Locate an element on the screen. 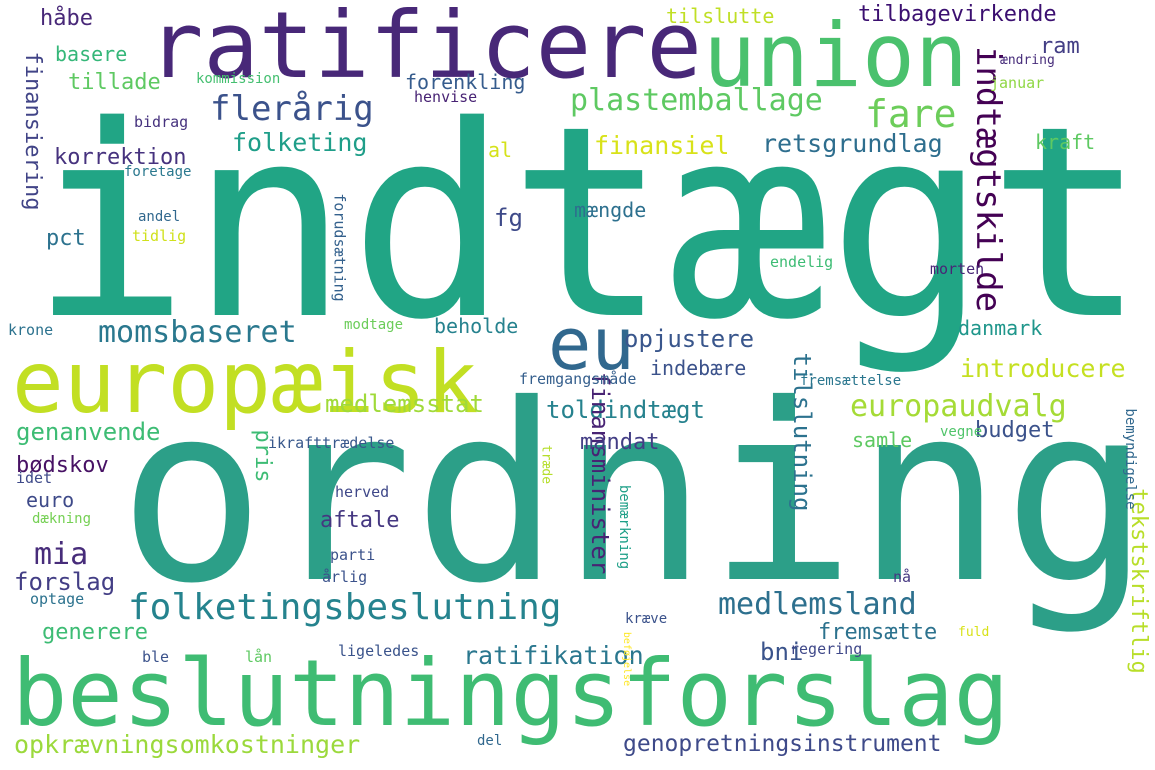 Image resolution: width=1155 pixels, height=770 pixels. word: indebære is located at coordinates (698, 368).